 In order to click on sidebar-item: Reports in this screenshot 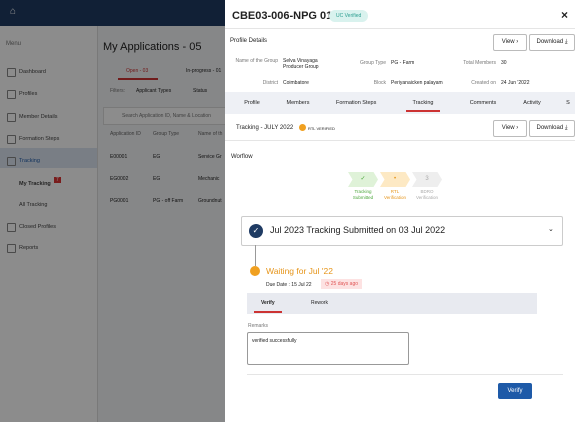, I will do `click(29, 248)`.